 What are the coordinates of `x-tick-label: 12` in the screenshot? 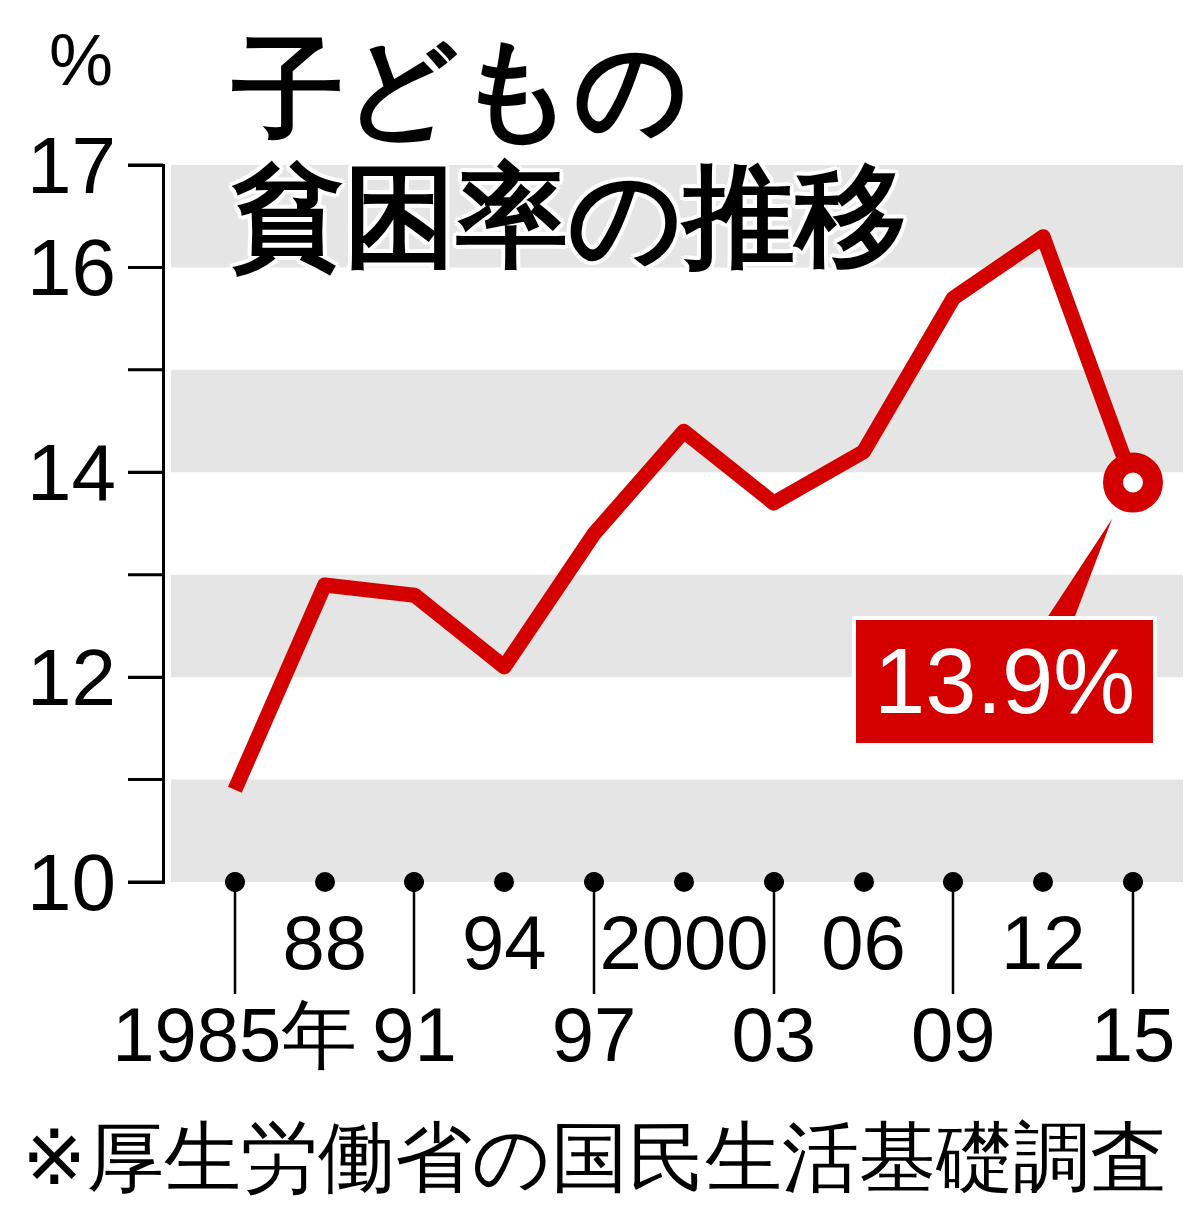 It's located at (1043, 942).